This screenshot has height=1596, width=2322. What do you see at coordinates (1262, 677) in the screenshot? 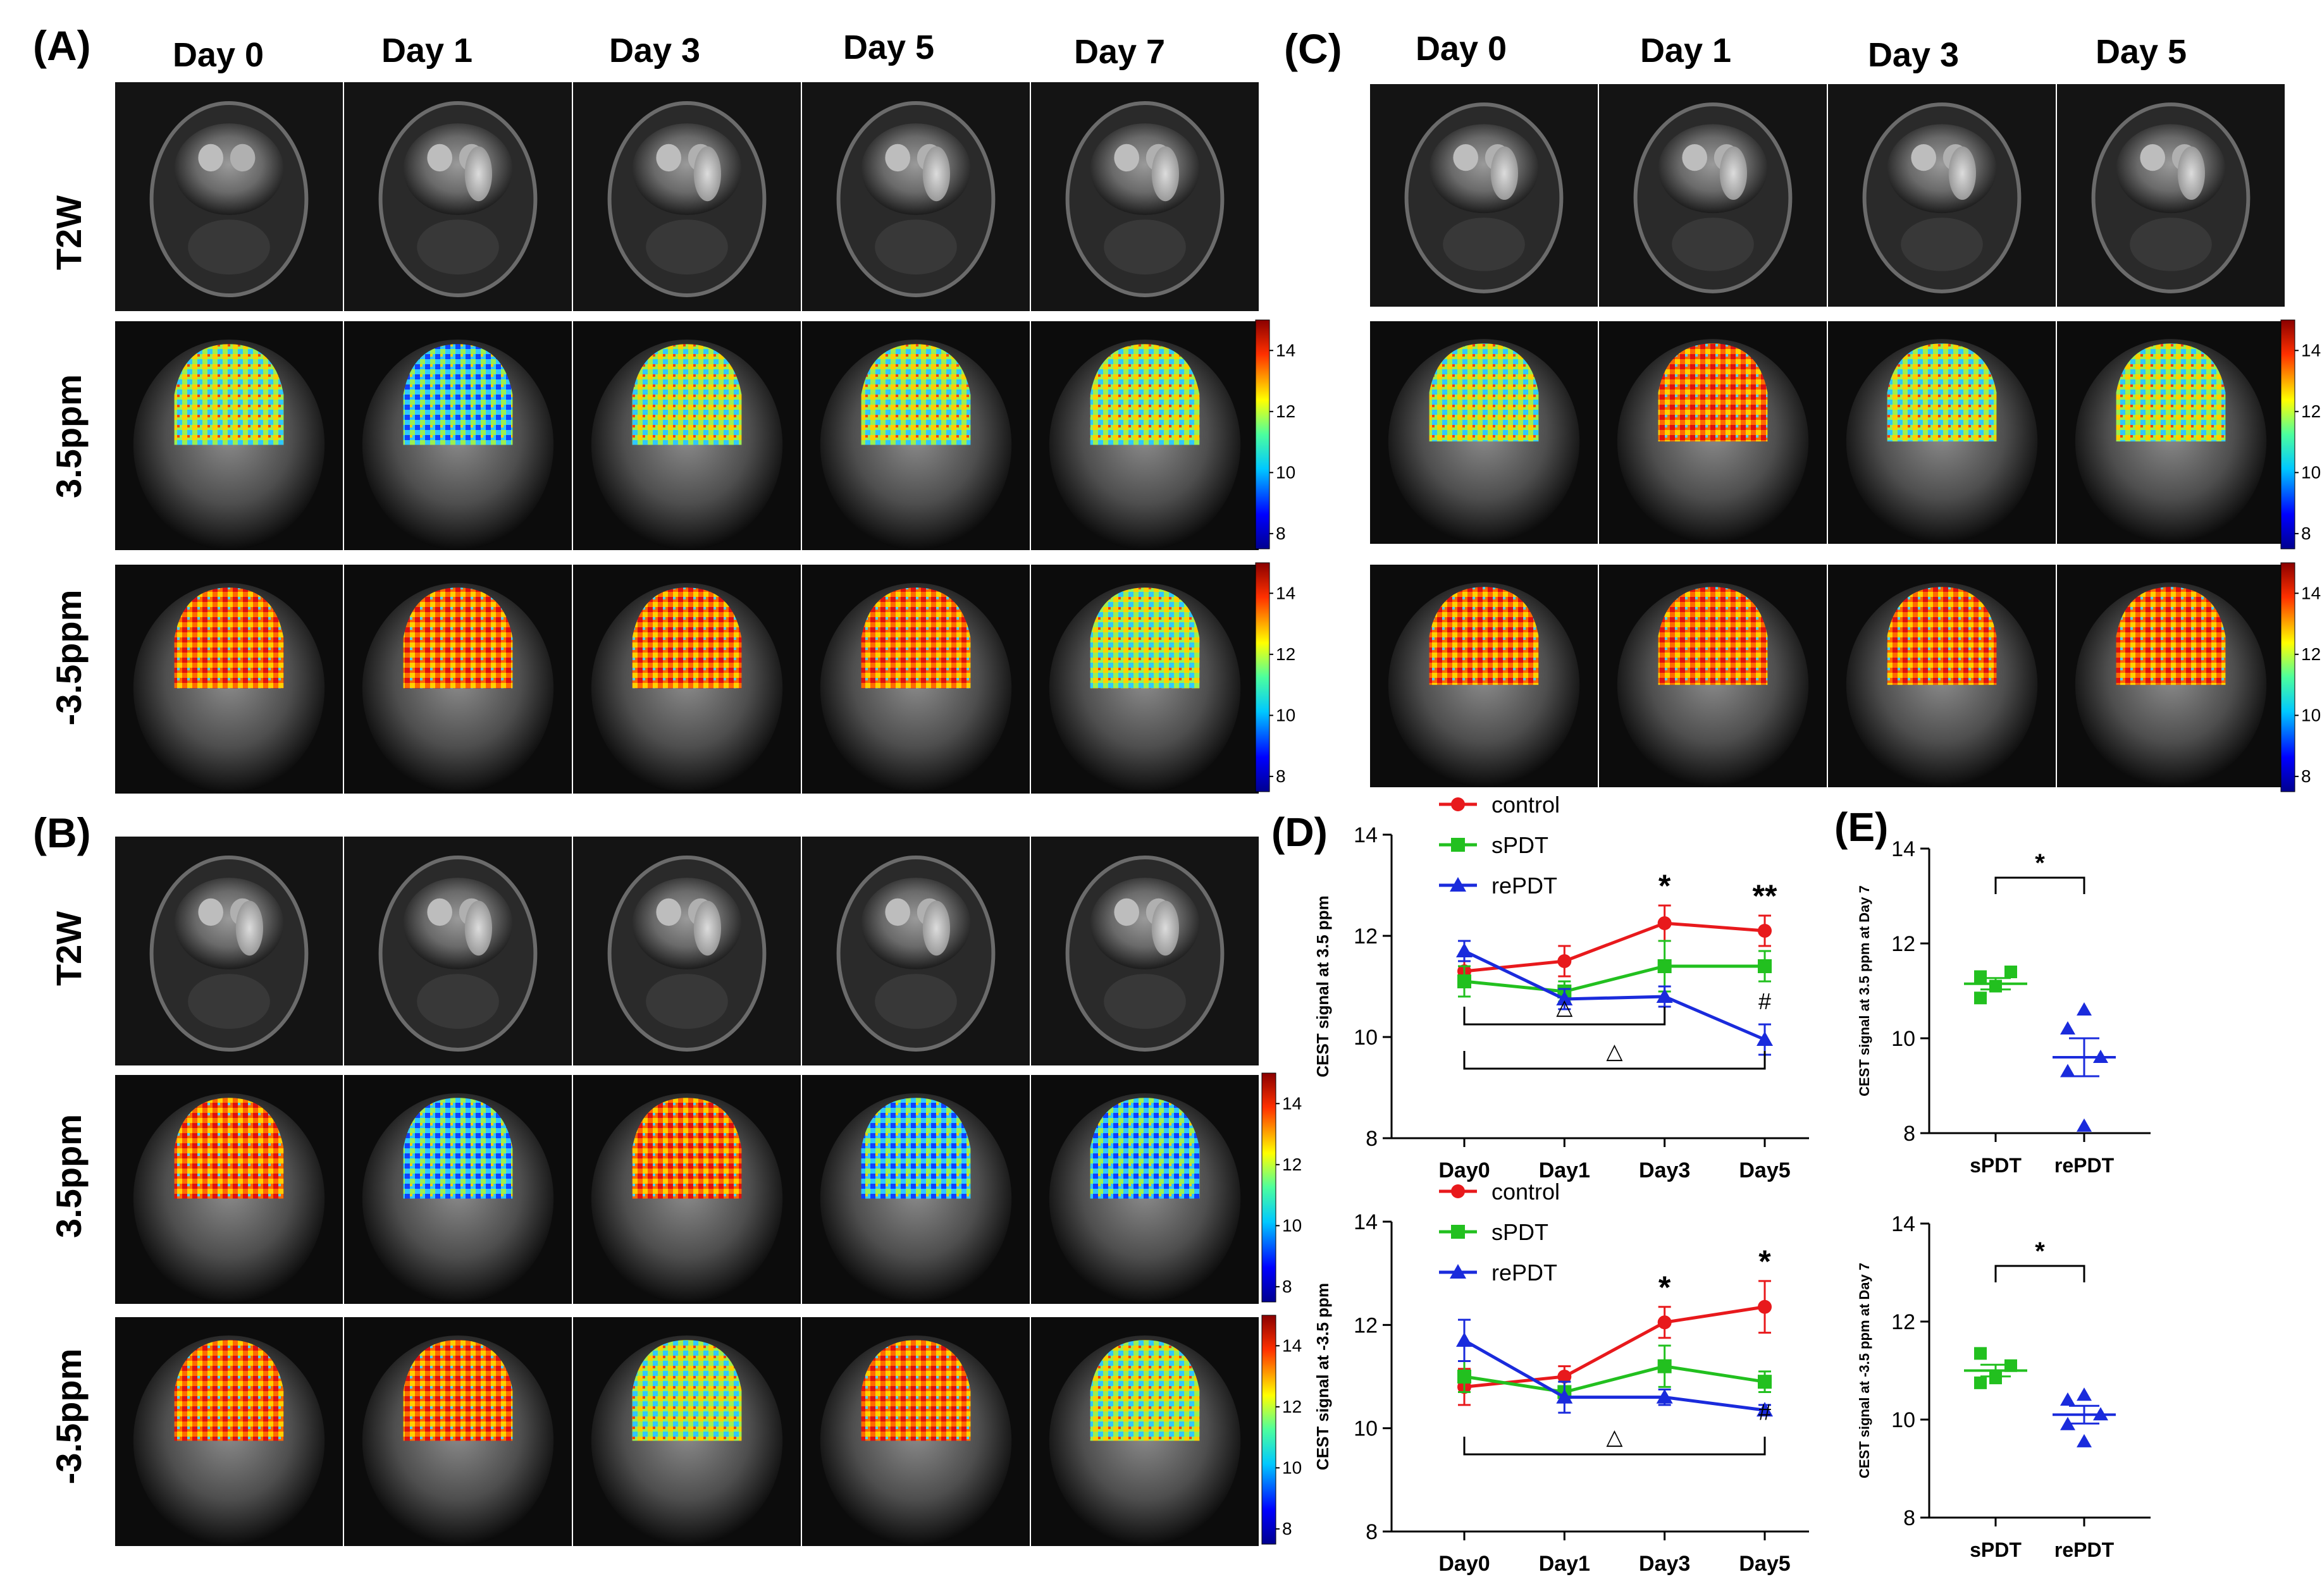
I see `colorbar` at bounding box center [1262, 677].